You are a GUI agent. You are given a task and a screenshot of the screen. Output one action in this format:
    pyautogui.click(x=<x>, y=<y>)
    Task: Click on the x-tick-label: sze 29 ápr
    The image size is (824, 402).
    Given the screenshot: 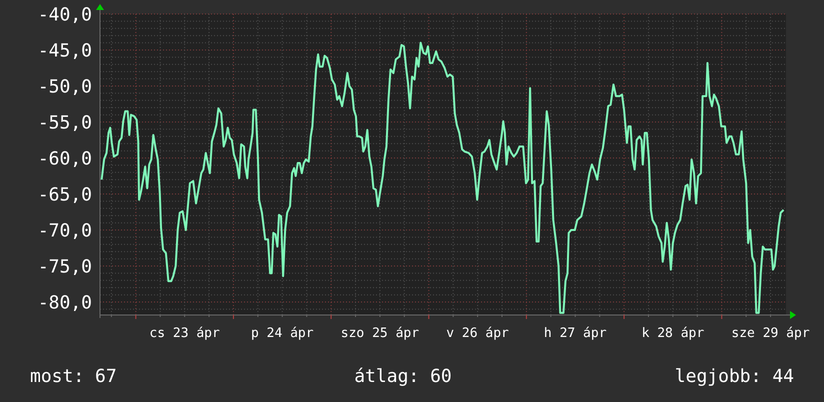 What is the action you would take?
    pyautogui.click(x=770, y=333)
    